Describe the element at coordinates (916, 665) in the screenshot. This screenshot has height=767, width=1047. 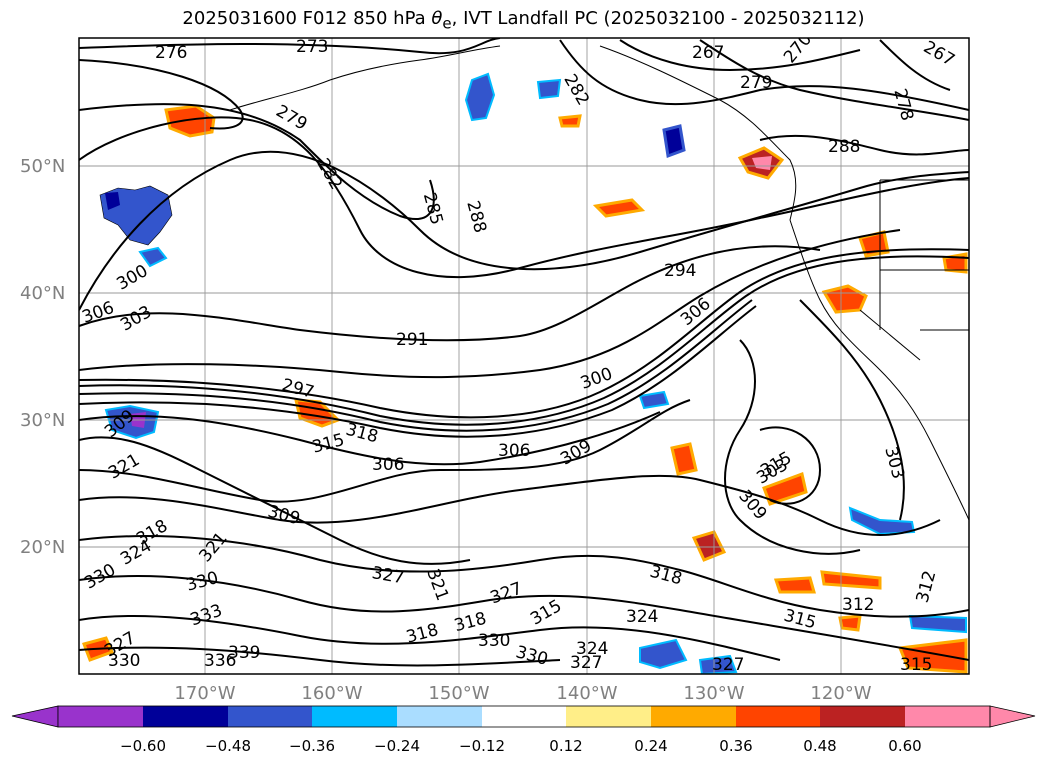
I see `contour-label: 315` at that location.